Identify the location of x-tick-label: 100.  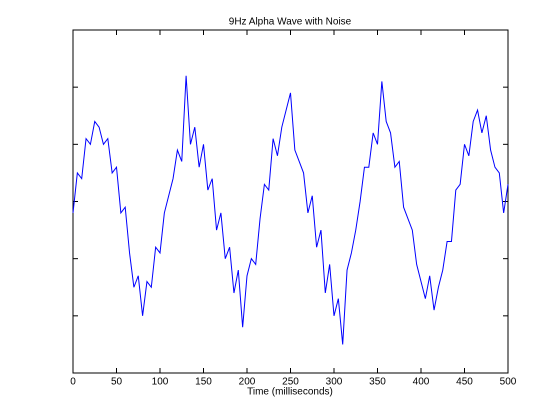
(160, 382).